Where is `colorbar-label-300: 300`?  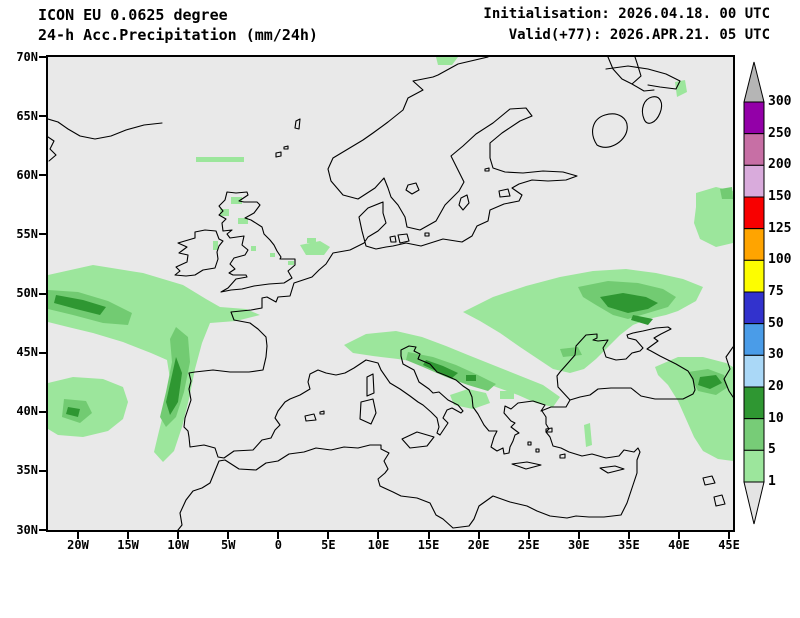
colorbar-label-300: 300 is located at coordinates (780, 101).